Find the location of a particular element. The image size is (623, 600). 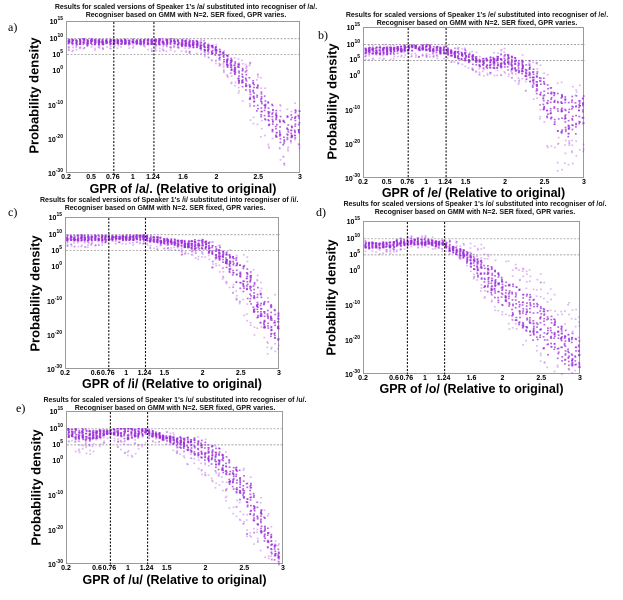

plot-area-a is located at coordinates (183, 97).